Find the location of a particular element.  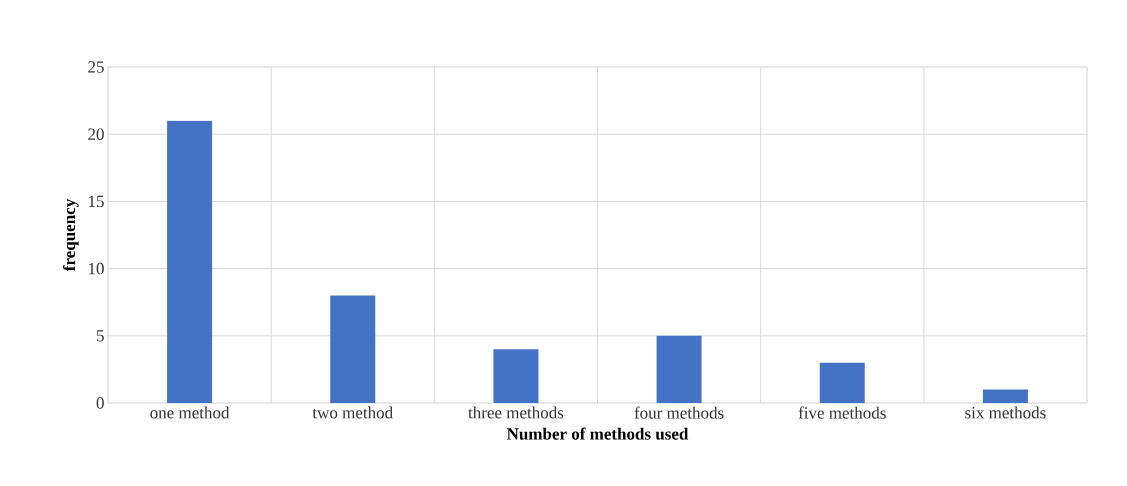

x-tick-label: one method is located at coordinates (190, 412).